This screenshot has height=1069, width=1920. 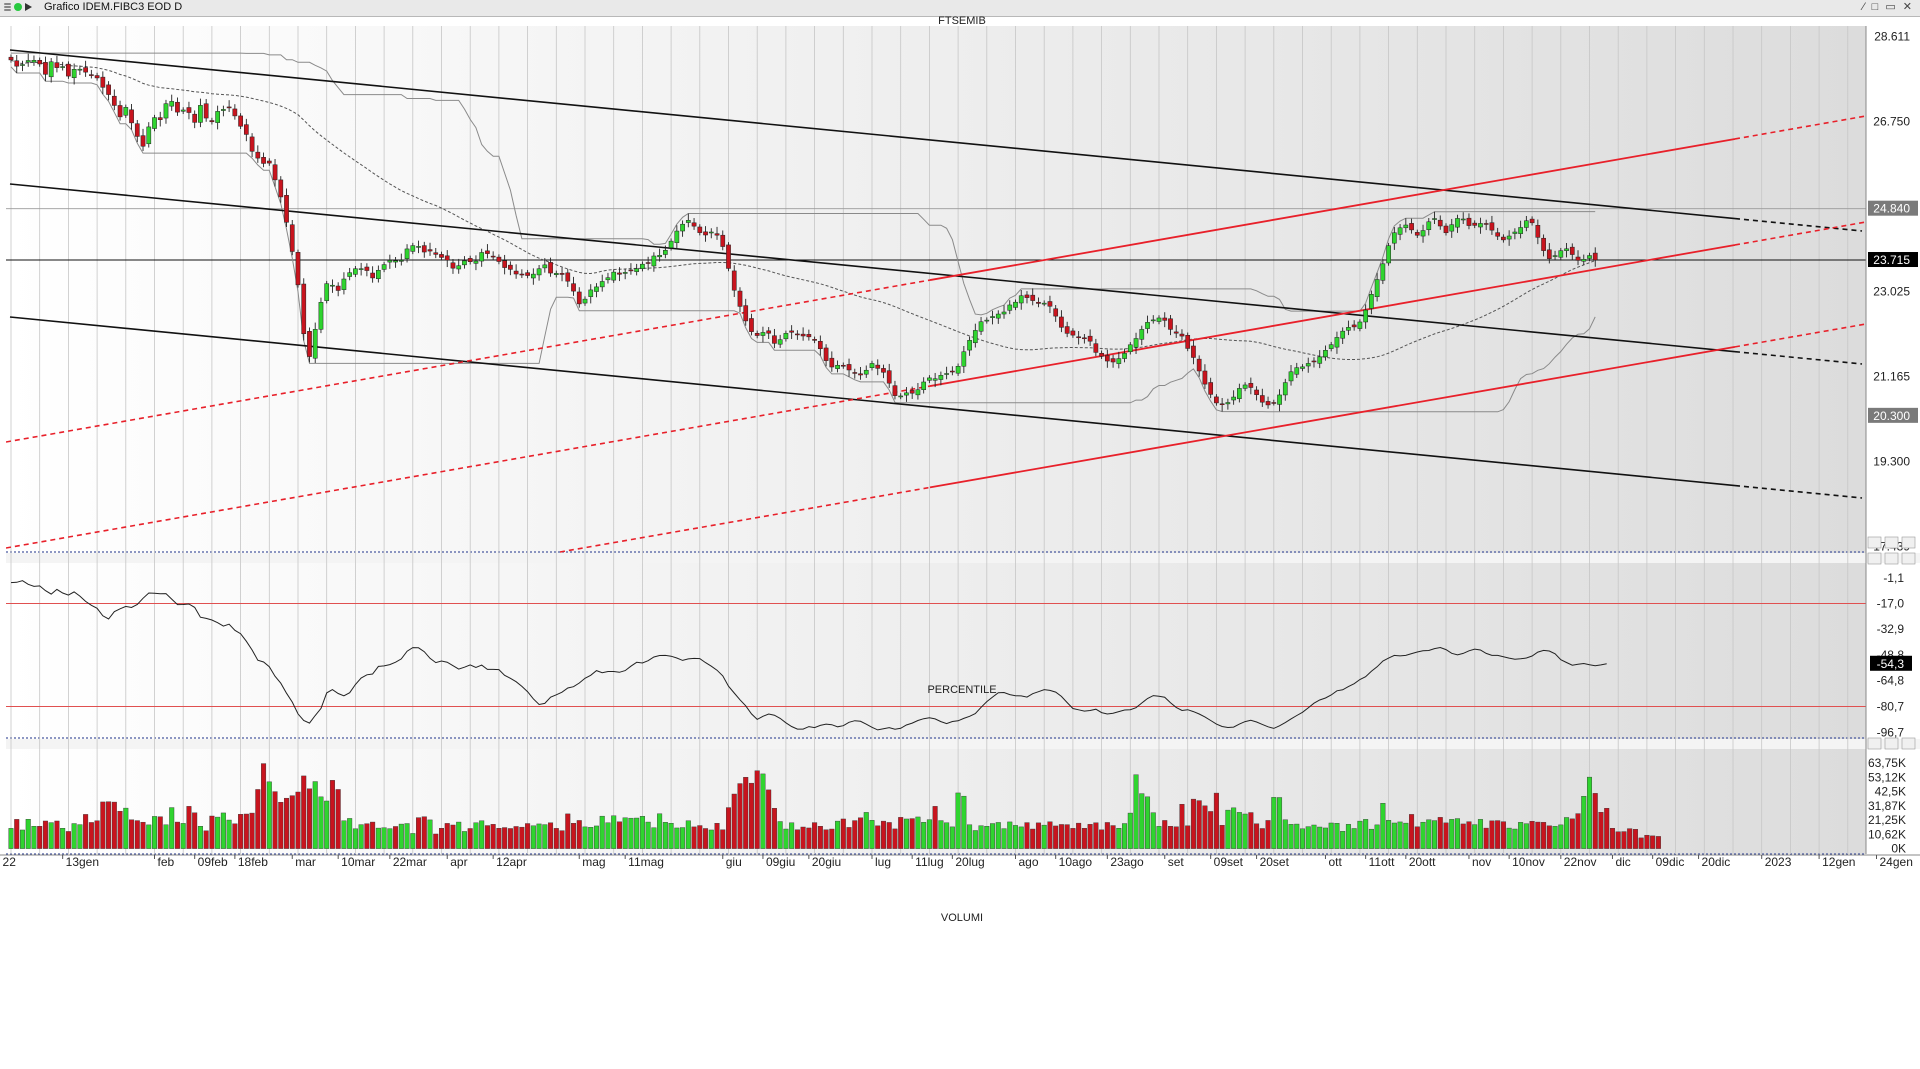 What do you see at coordinates (1891, 376) in the screenshot?
I see `price-tick-label: 21.165` at bounding box center [1891, 376].